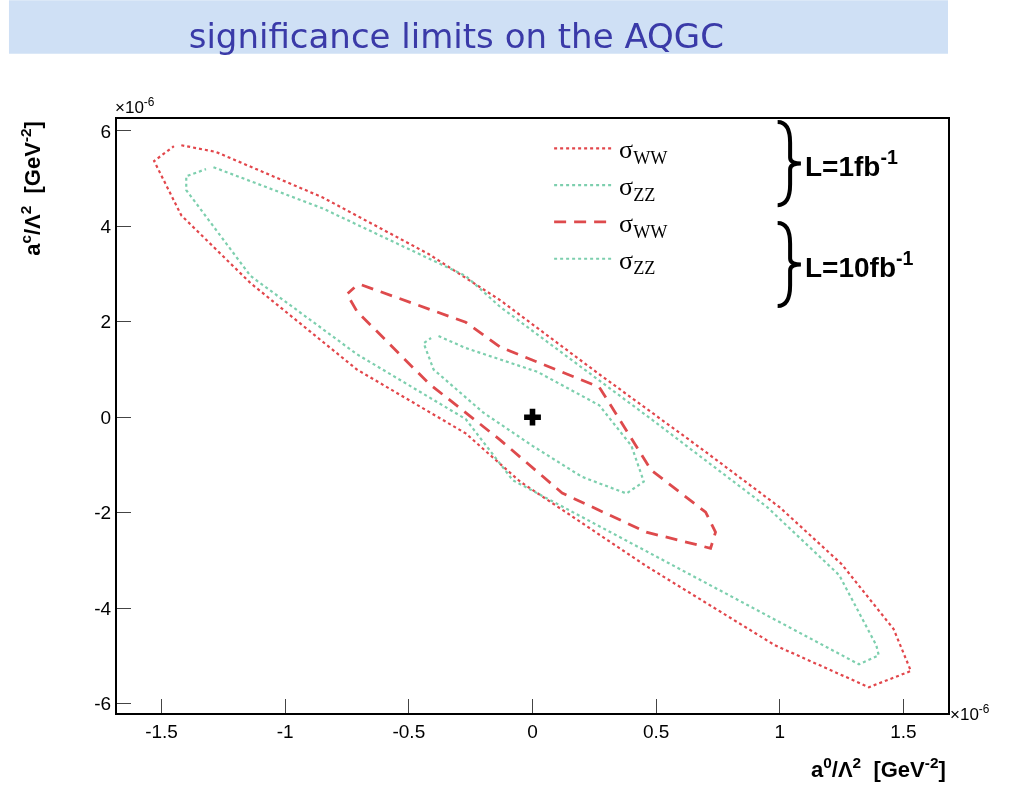 This screenshot has height=800, width=1014. Describe the element at coordinates (780, 731) in the screenshot. I see `x-tick-label: 1` at that location.